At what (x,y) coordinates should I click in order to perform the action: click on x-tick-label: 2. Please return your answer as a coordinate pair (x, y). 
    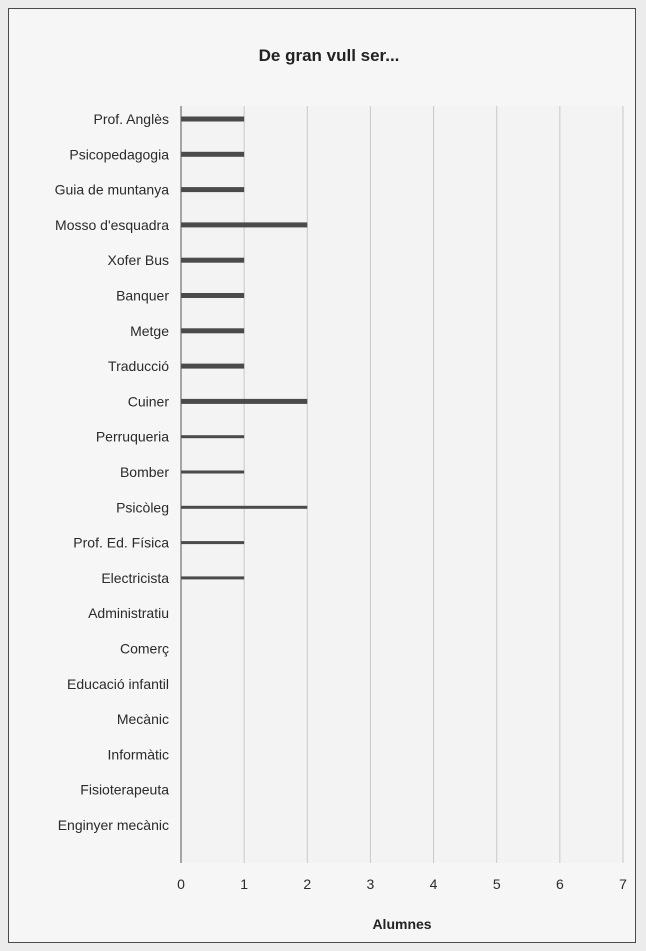
    Looking at the image, I should click on (307, 884).